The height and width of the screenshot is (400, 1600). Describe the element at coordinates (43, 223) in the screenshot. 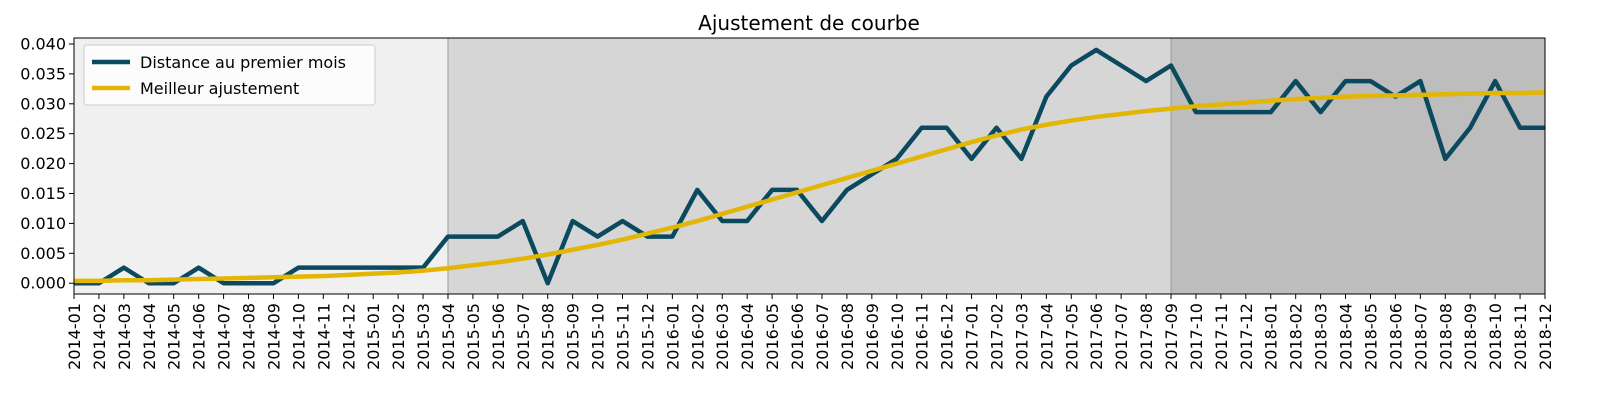

I see `y-tick-label: 0.010` at that location.